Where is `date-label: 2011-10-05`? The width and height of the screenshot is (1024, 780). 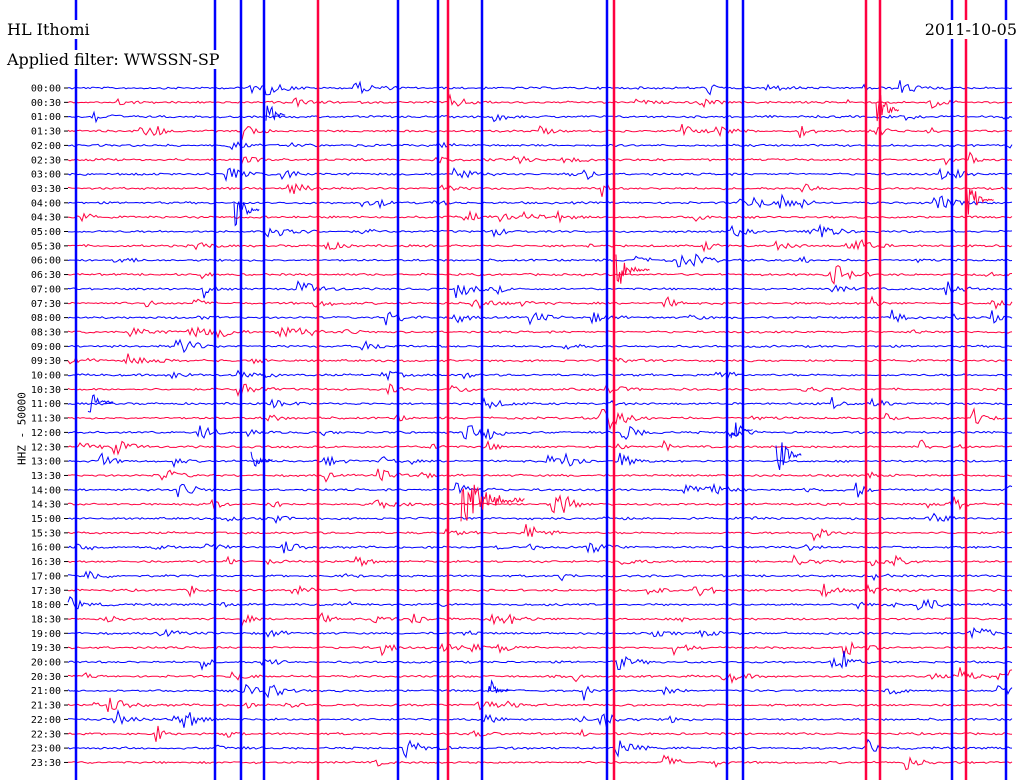
date-label: 2011-10-05 is located at coordinates (970, 29).